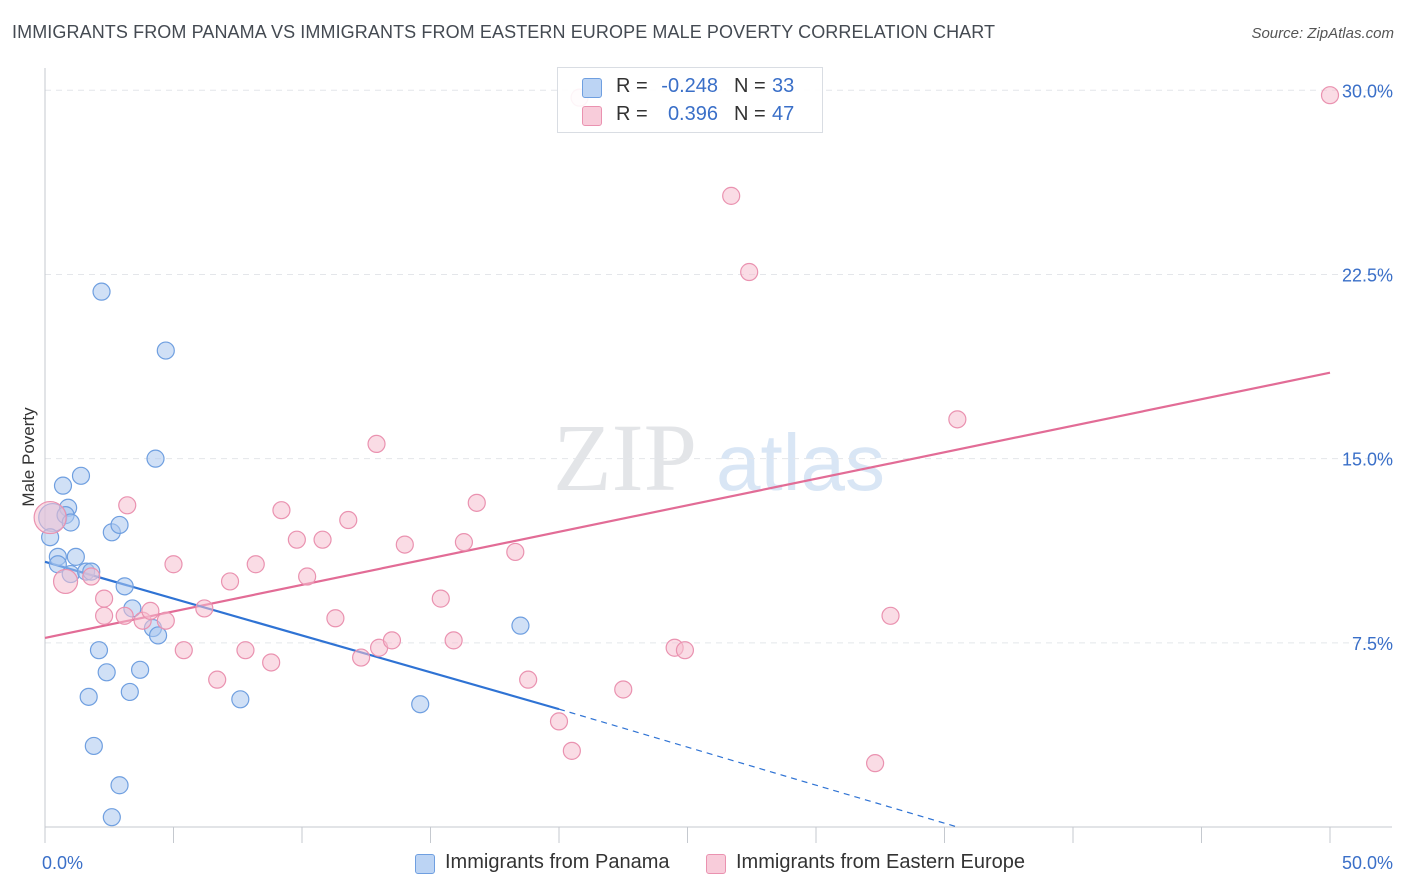 This screenshot has height=892, width=1406. Describe the element at coordinates (1372, 644) in the screenshot. I see `y-tick-label: 7.5%` at that location.